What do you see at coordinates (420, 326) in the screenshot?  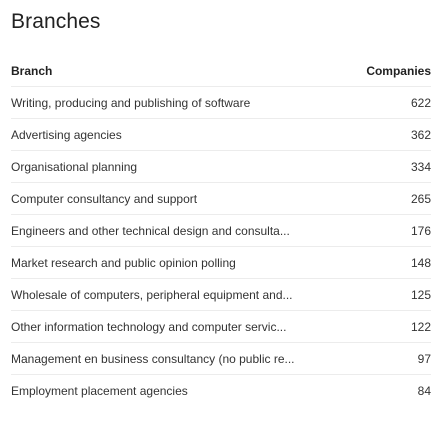 I see `companies-cell: 122` at bounding box center [420, 326].